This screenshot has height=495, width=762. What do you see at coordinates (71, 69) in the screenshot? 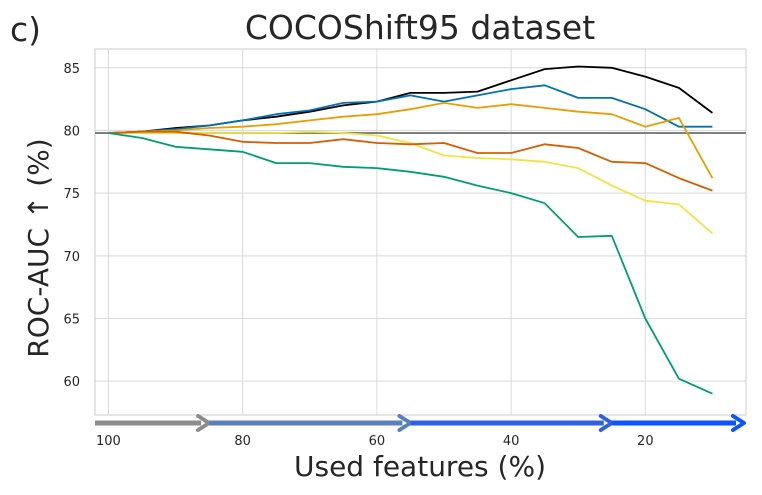
I see `y-tick-label: 85` at bounding box center [71, 69].